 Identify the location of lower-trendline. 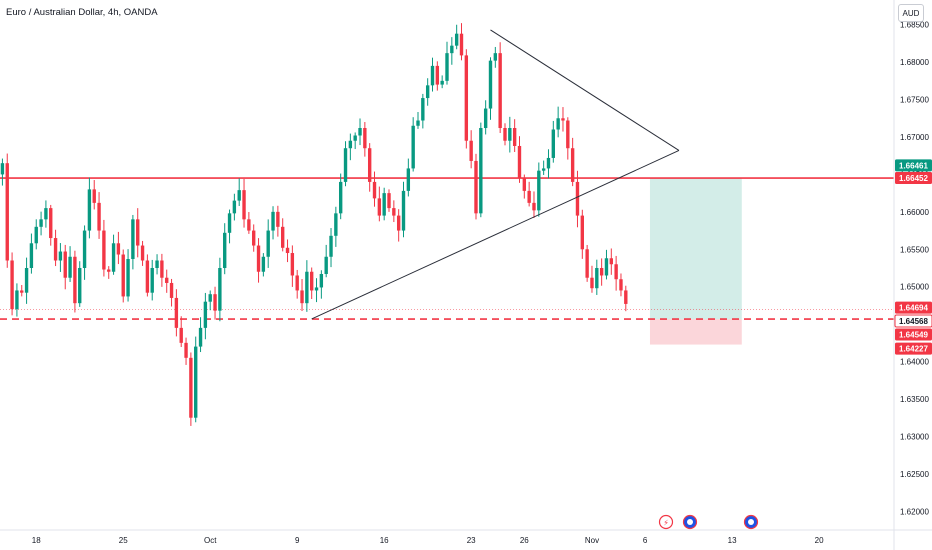
(495, 235).